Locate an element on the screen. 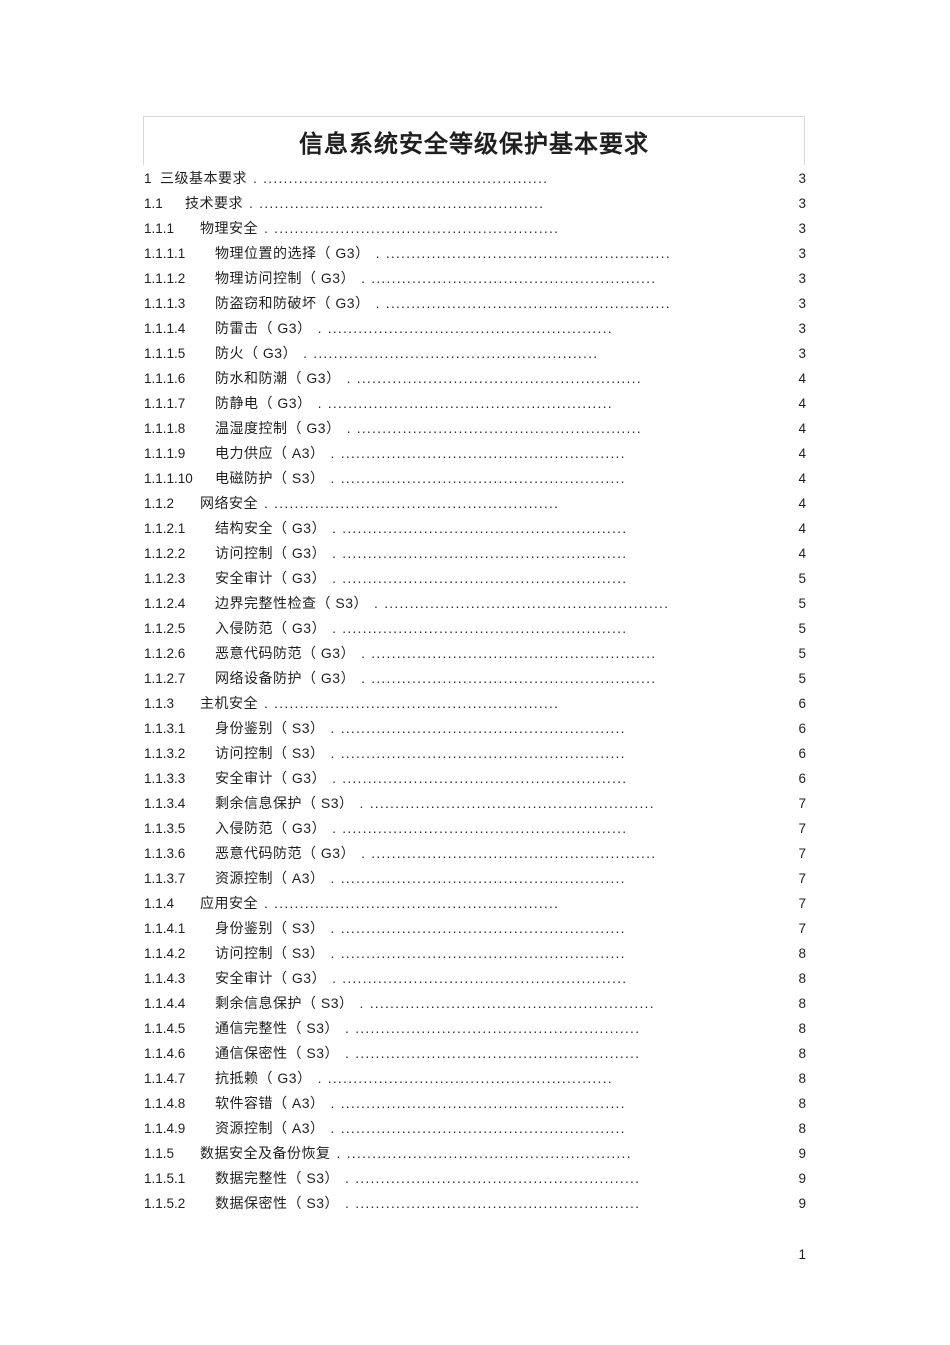 Image resolution: width=950 pixels, height=1345 pixels. toc-entry-title: 主机安全 is located at coordinates (229, 703).